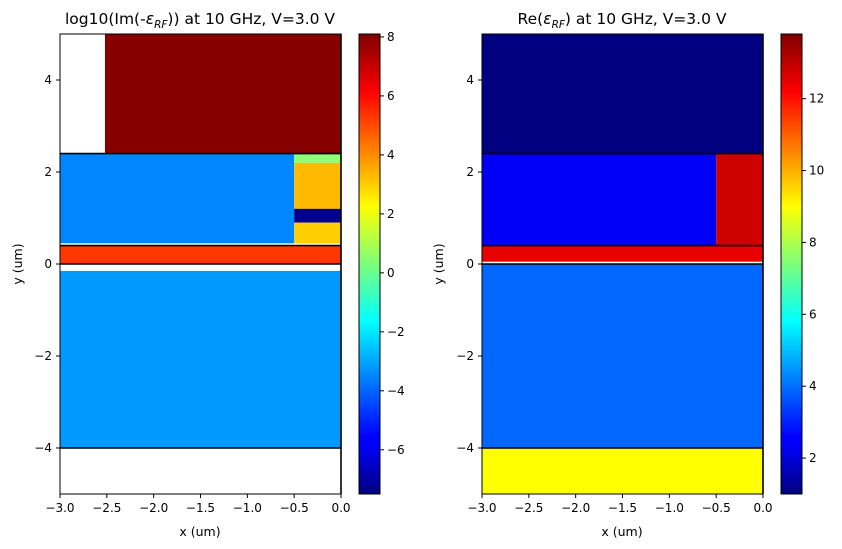 The image size is (842, 549). I want to click on colorbar-tick-label: −6, so click(396, 450).